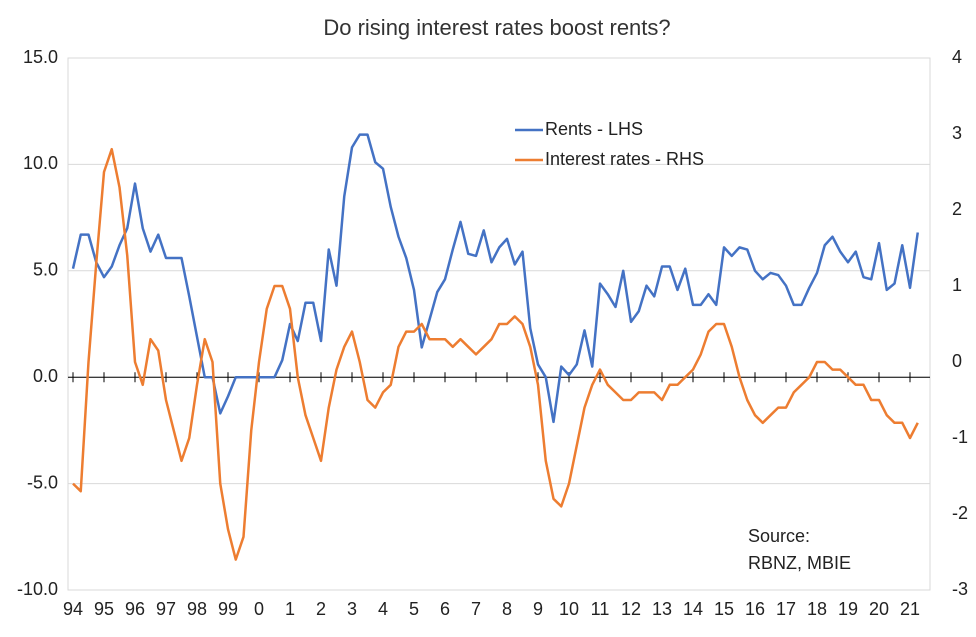 The height and width of the screenshot is (637, 976). I want to click on legend-label: Interest rates - RHS, so click(624, 159).